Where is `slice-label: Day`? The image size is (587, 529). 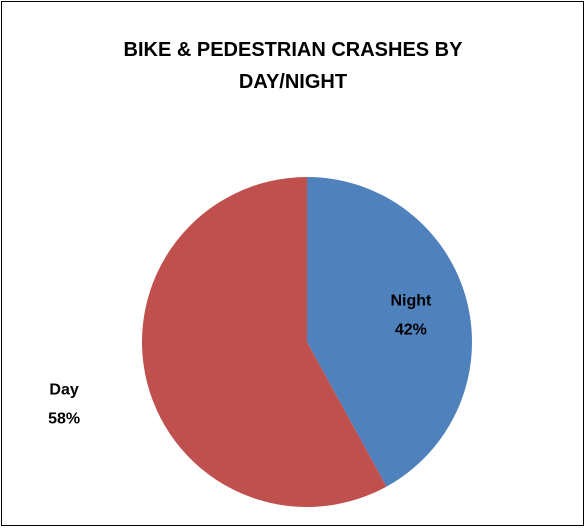
slice-label: Day is located at coordinates (63, 390).